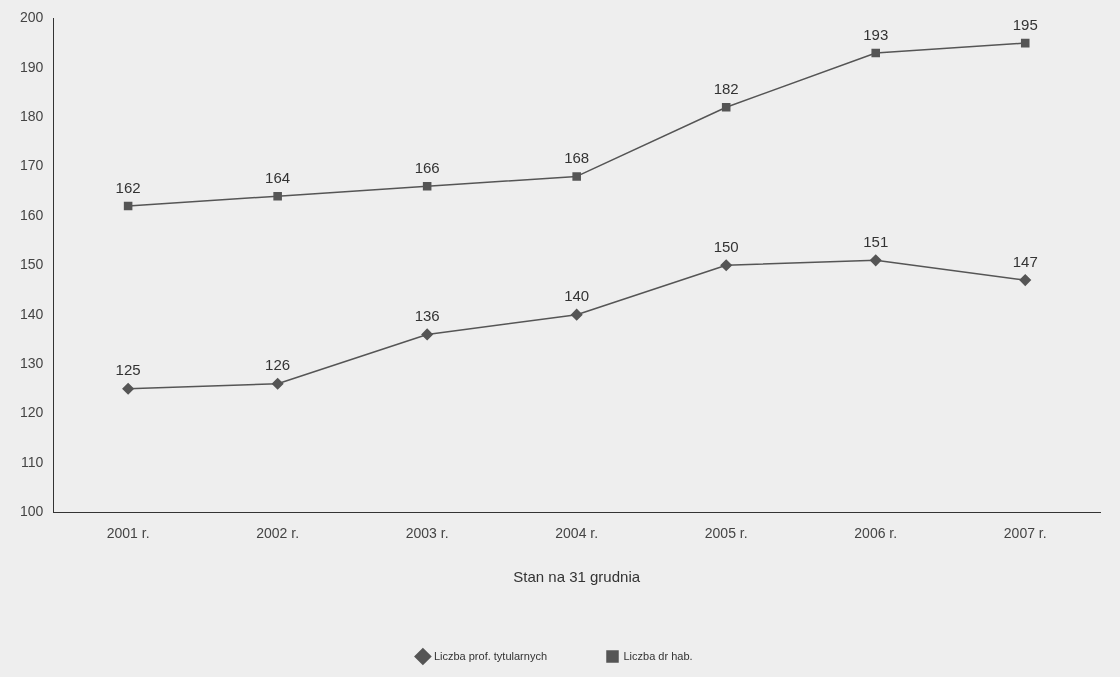  What do you see at coordinates (726, 246) in the screenshot?
I see `data-label: 150` at bounding box center [726, 246].